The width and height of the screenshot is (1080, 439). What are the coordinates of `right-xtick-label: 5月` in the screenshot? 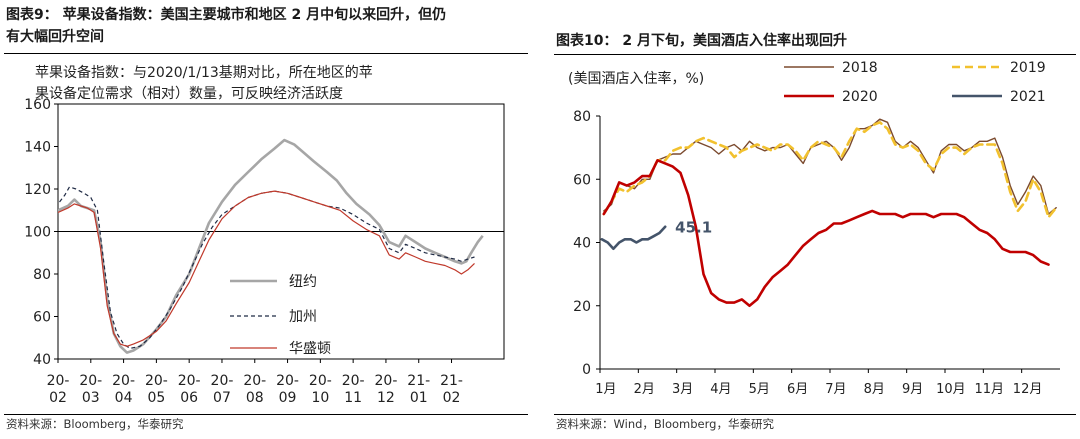 It's located at (759, 389).